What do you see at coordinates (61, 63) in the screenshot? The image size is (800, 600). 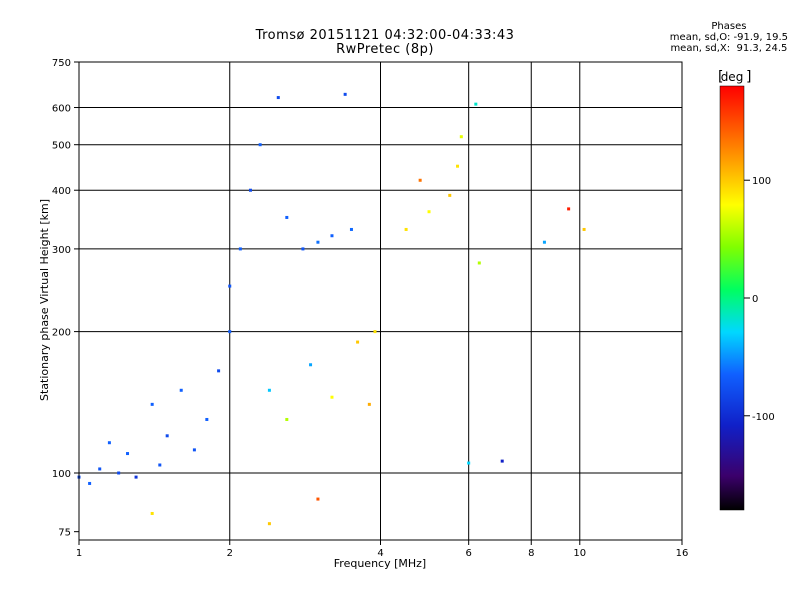 I see `y-tick-label: 750` at bounding box center [61, 63].